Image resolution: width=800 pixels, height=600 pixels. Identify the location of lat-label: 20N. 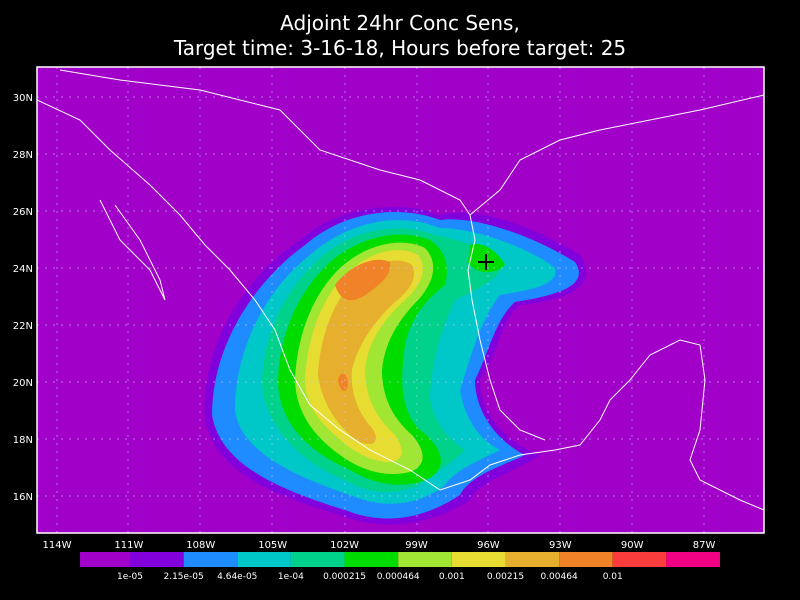
(23, 383).